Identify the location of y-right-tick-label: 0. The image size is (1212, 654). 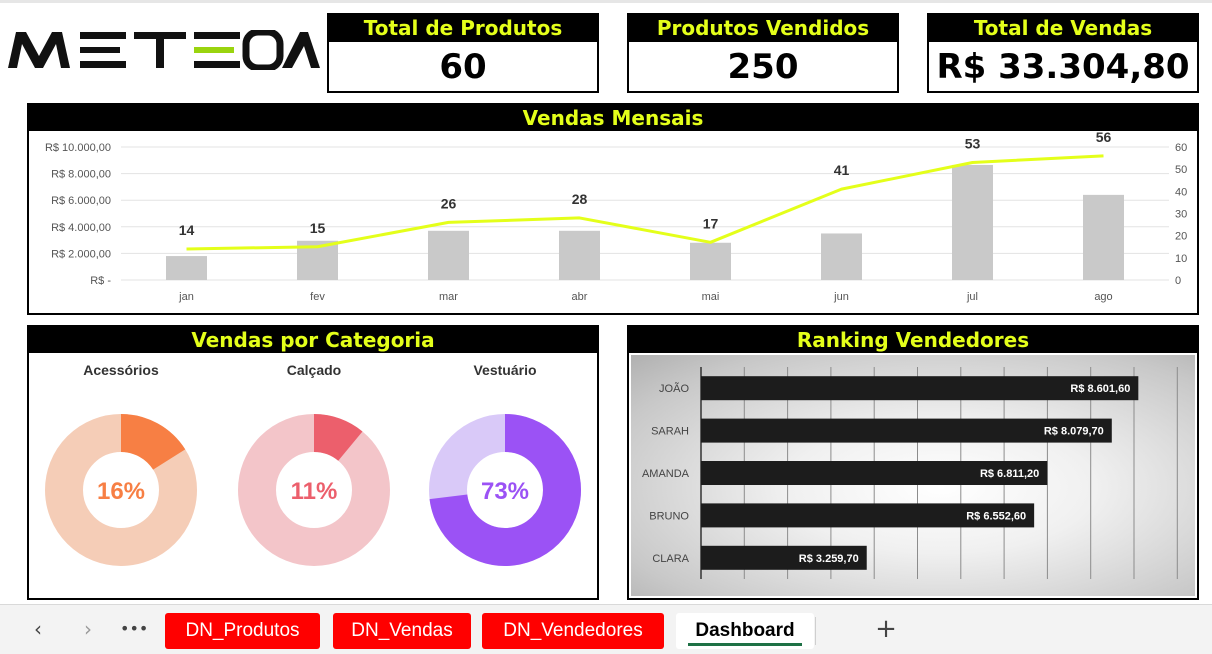
(1178, 281).